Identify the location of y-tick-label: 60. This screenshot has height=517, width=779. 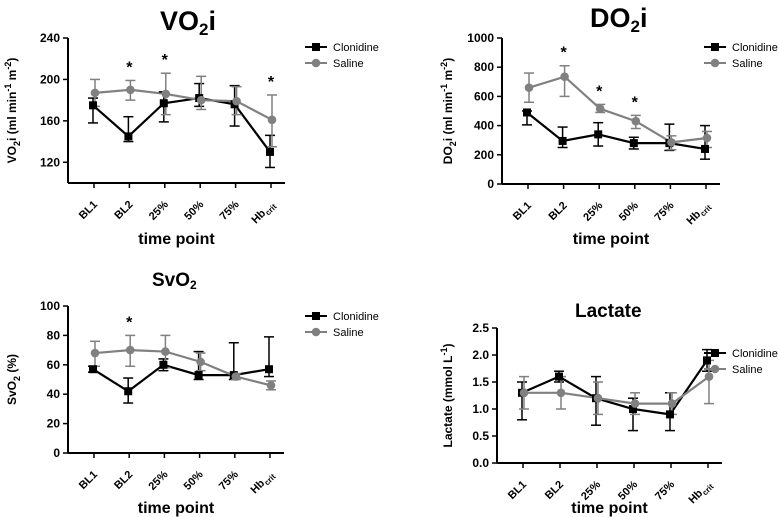
(54, 365).